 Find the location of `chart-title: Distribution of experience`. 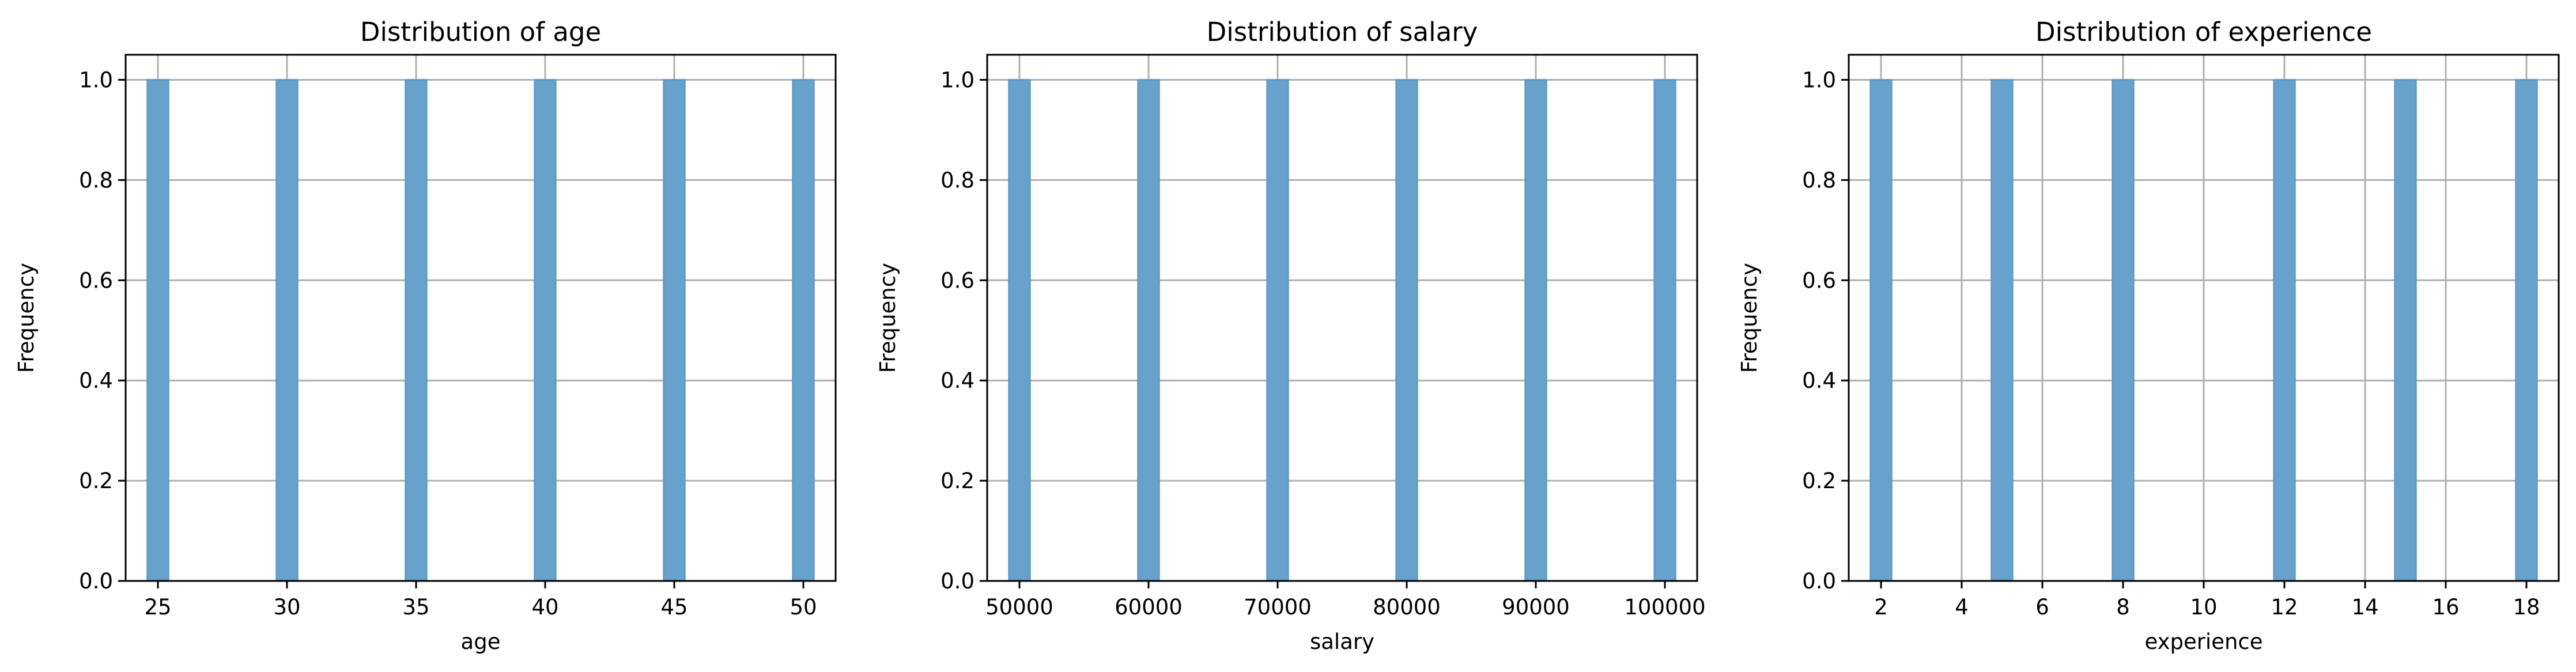

chart-title: Distribution of experience is located at coordinates (2203, 32).